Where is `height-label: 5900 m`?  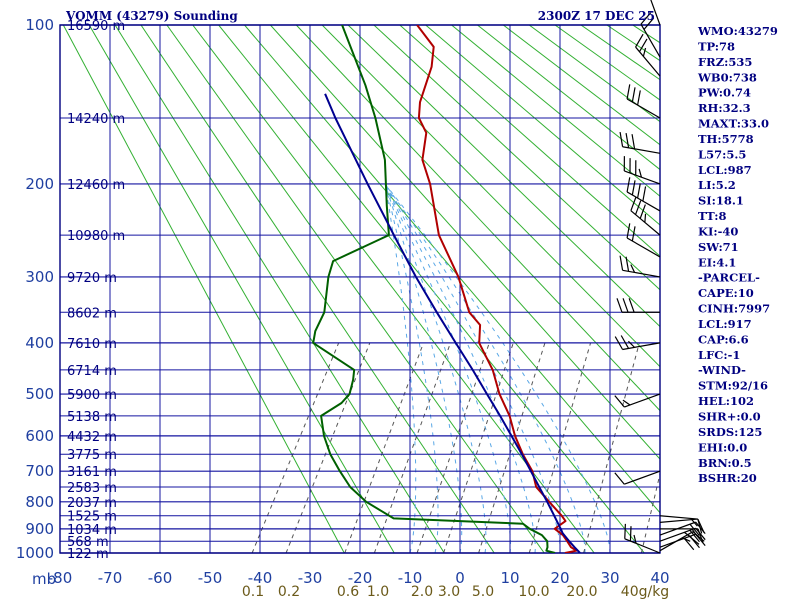
height-label: 5900 m is located at coordinates (92, 395).